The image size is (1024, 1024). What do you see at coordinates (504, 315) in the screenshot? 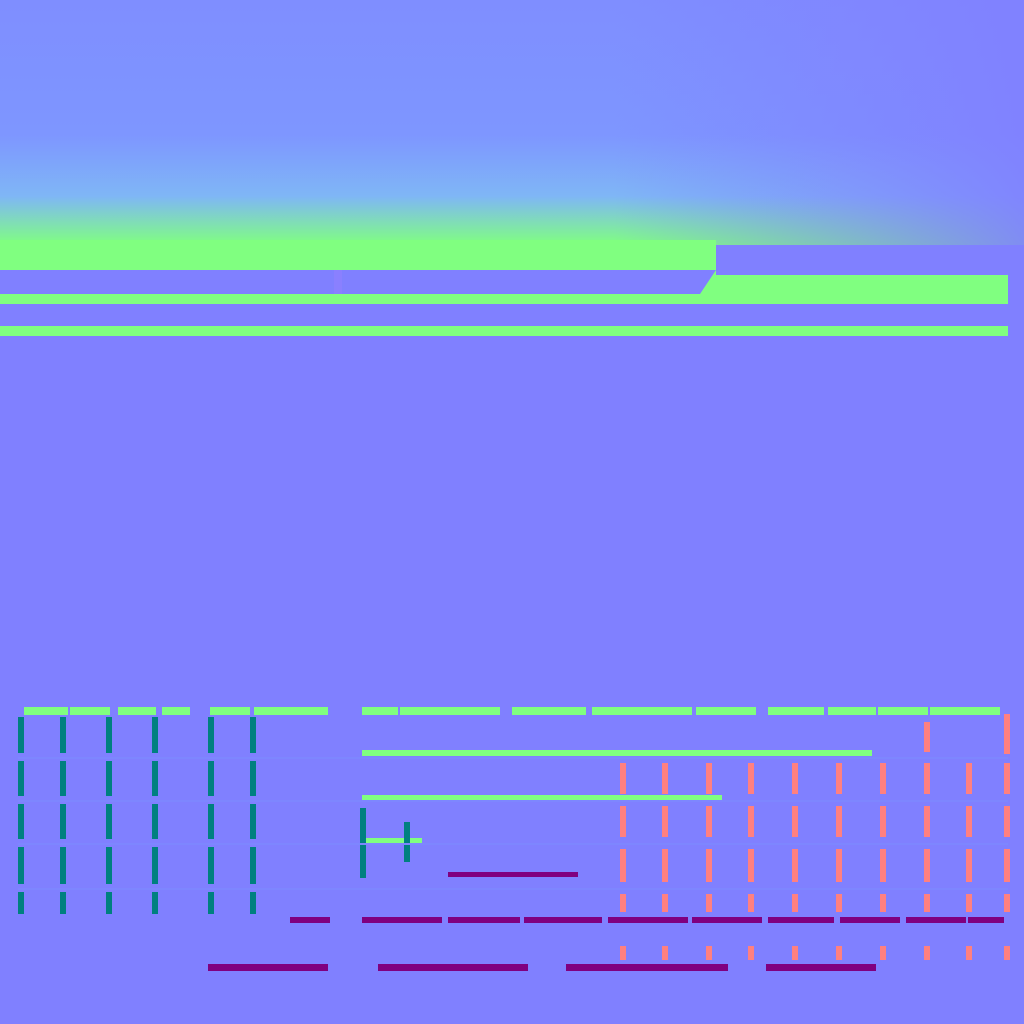
I see `strip-middle-flat` at bounding box center [504, 315].